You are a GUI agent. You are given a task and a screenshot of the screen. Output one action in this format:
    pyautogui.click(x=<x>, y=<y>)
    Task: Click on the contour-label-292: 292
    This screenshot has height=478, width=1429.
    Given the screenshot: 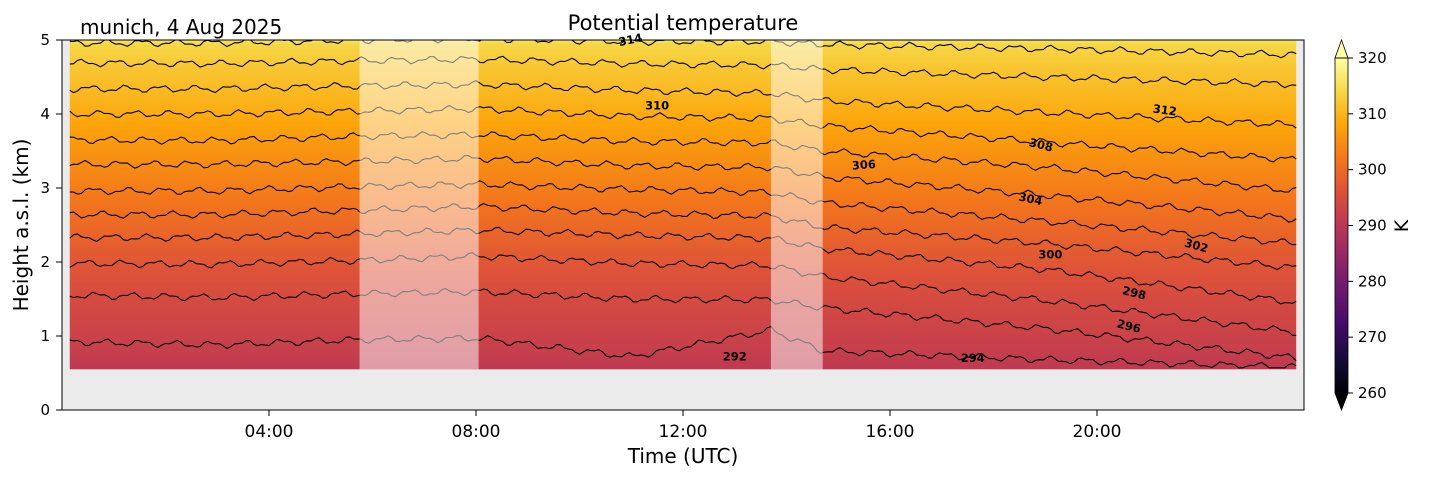 What is the action you would take?
    pyautogui.click(x=735, y=356)
    